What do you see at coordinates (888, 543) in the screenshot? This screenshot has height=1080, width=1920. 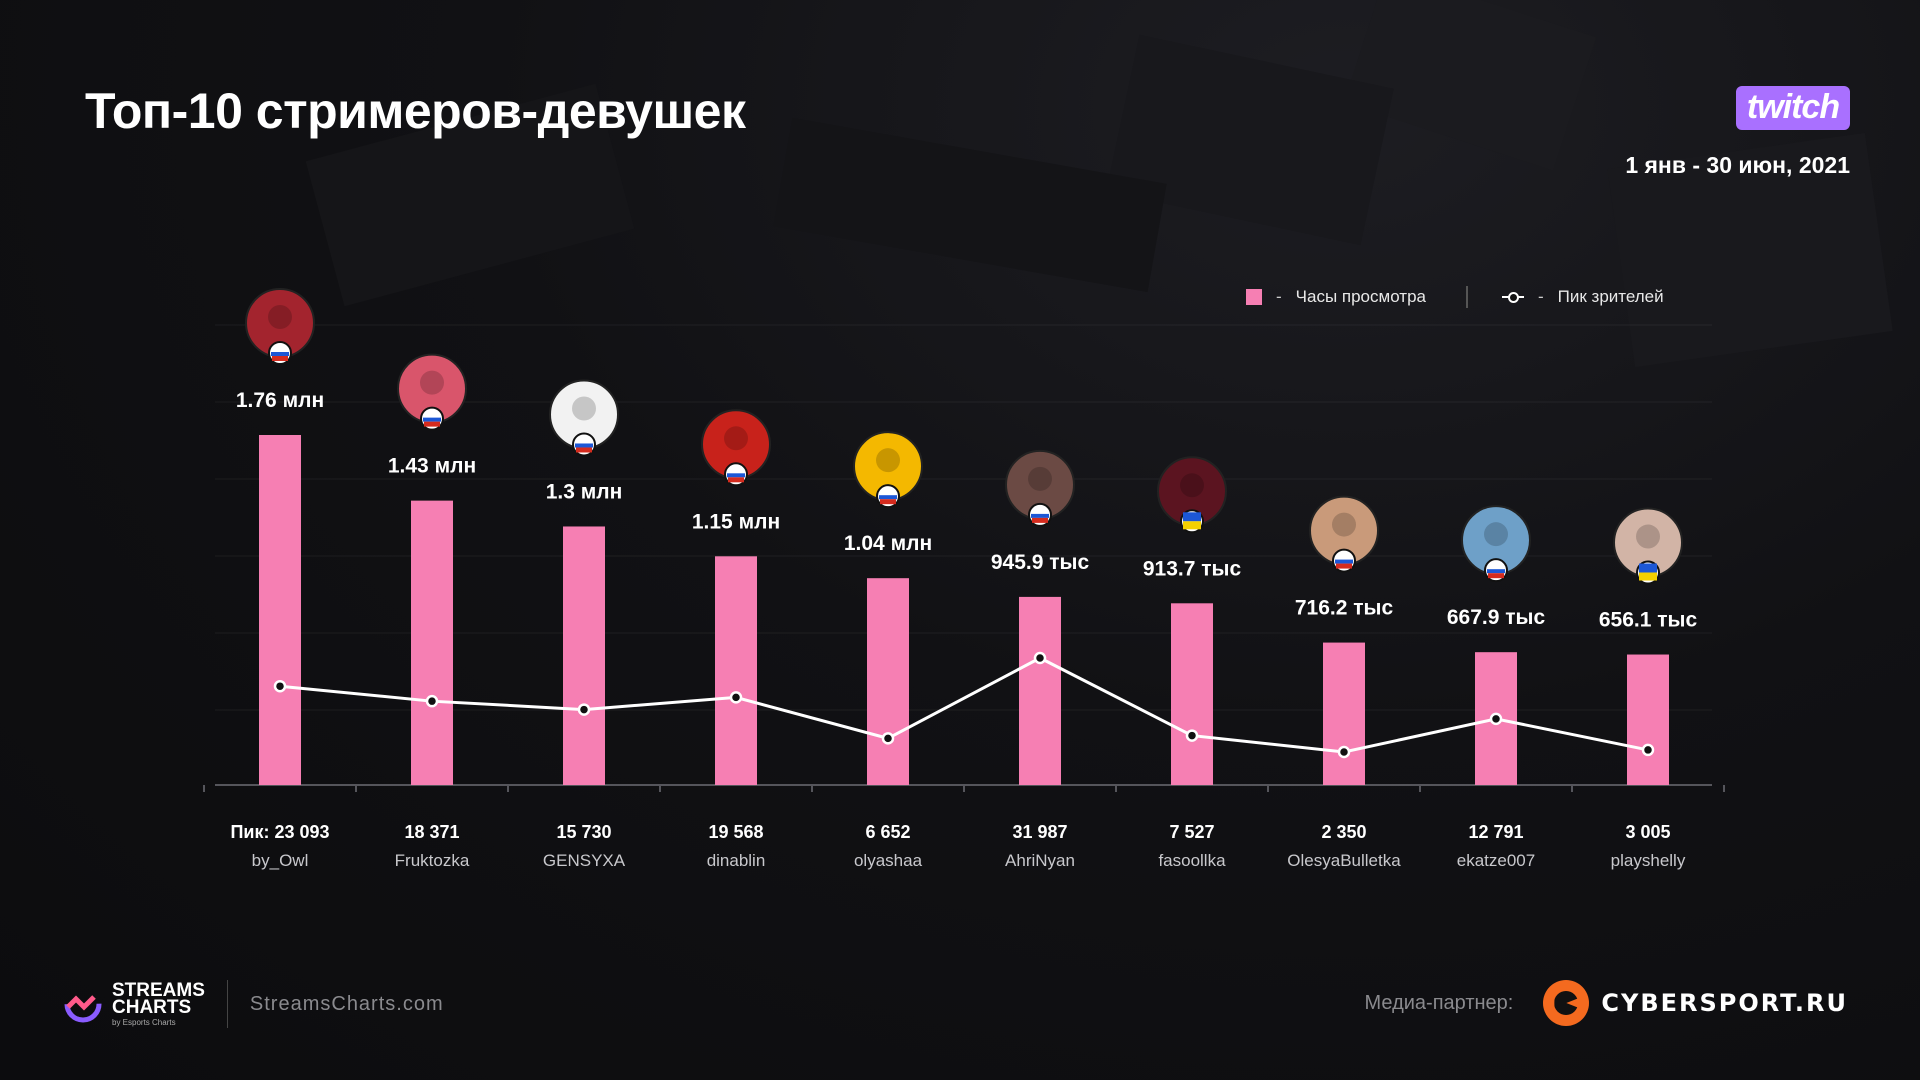 I see `bar-value-label: 1.04 млн` at bounding box center [888, 543].